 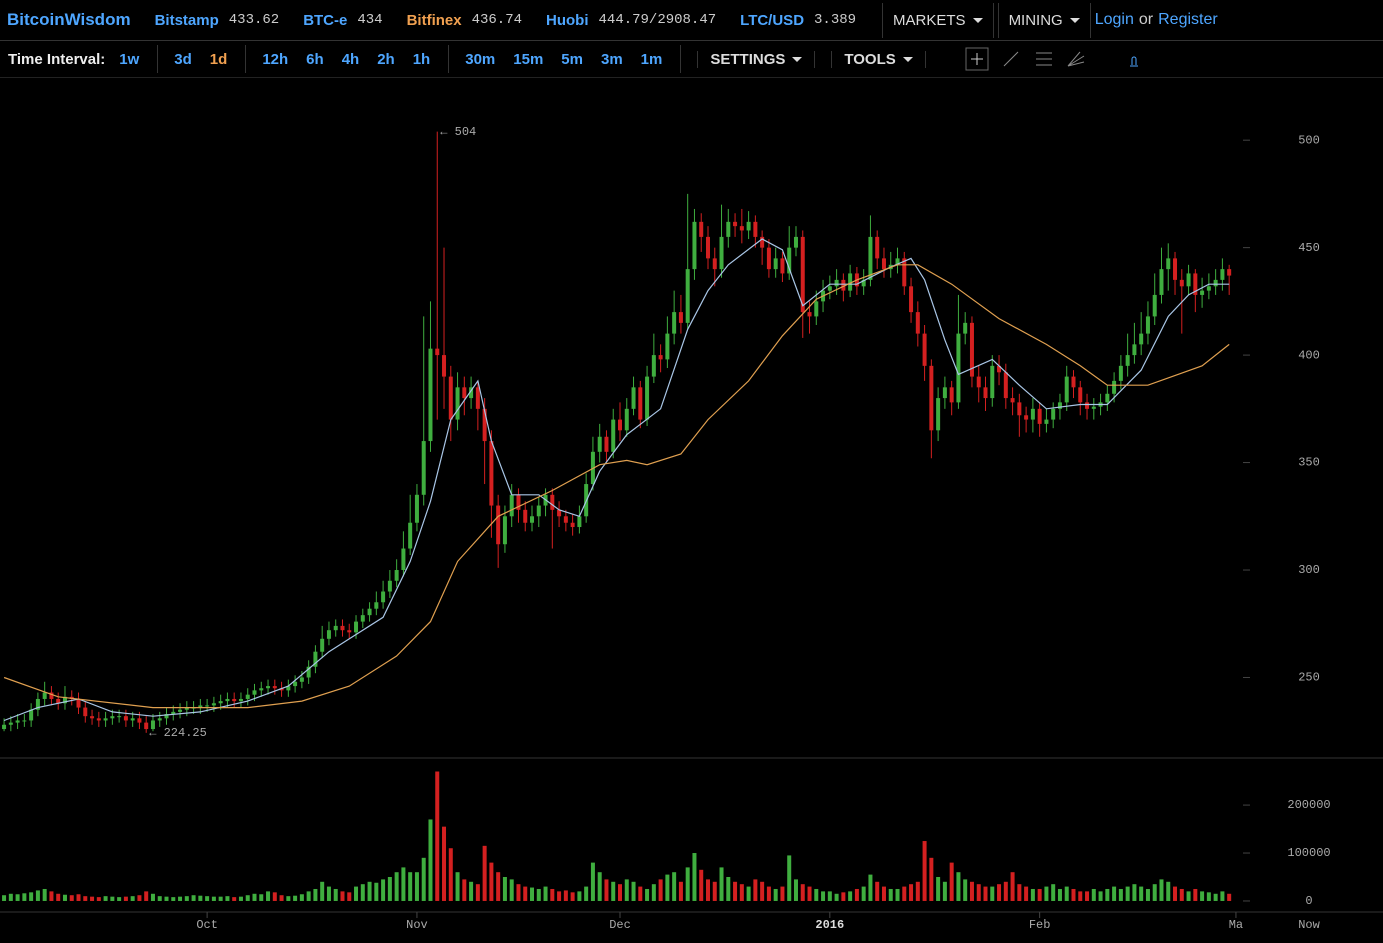 What do you see at coordinates (480, 59) in the screenshot?
I see `interval-button: 30m` at bounding box center [480, 59].